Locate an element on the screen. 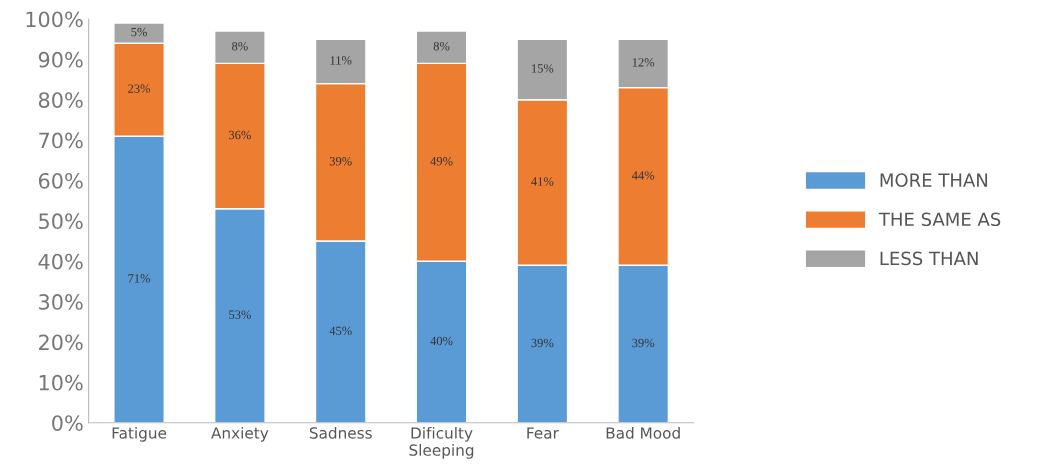 Image resolution: width=1043 pixels, height=475 pixels. y-tick-label: 30% is located at coordinates (61, 302).